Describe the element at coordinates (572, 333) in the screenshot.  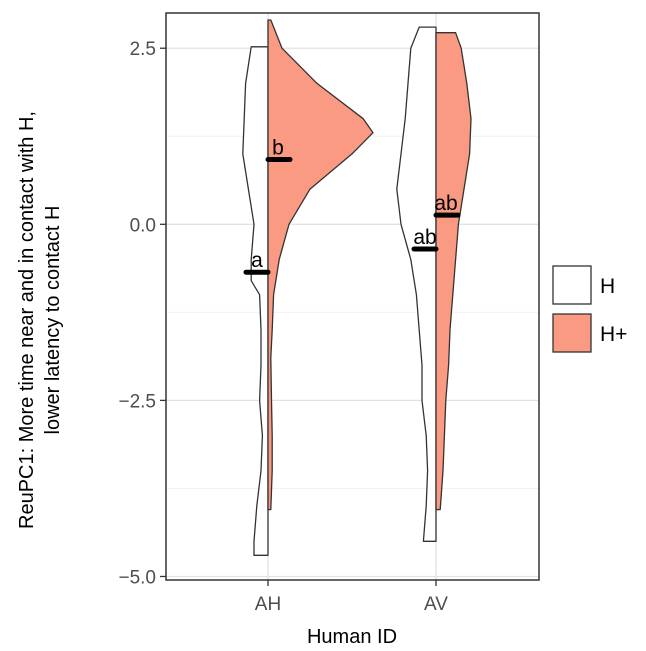
I see `legend-key-Hplus` at that location.